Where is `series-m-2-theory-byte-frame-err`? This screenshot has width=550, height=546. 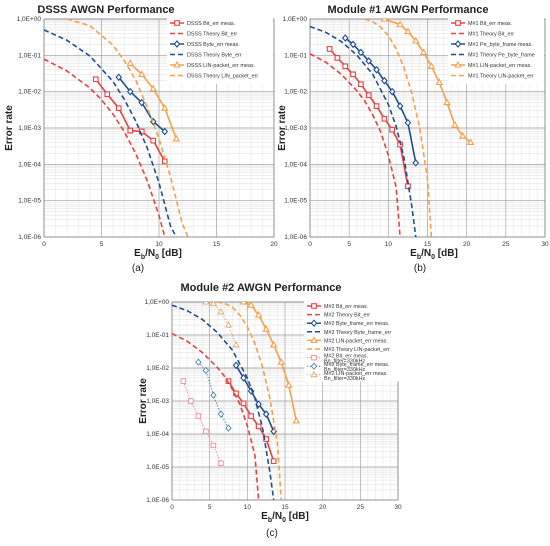 series-m-2-theory-byte-frame-err is located at coordinates (223, 402).